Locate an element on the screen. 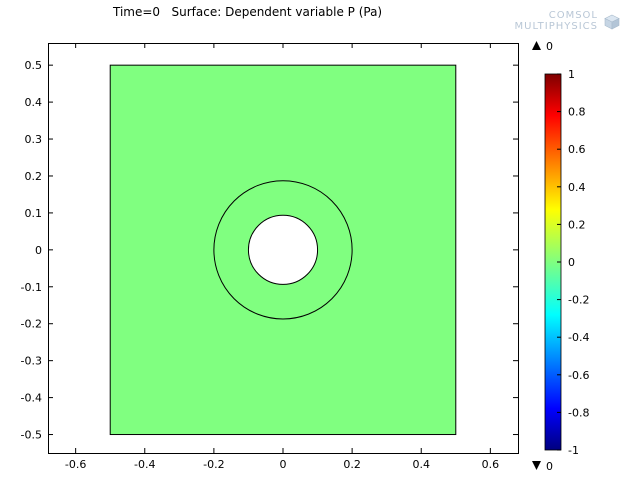  x-tick-label: 0.2 is located at coordinates (352, 464).